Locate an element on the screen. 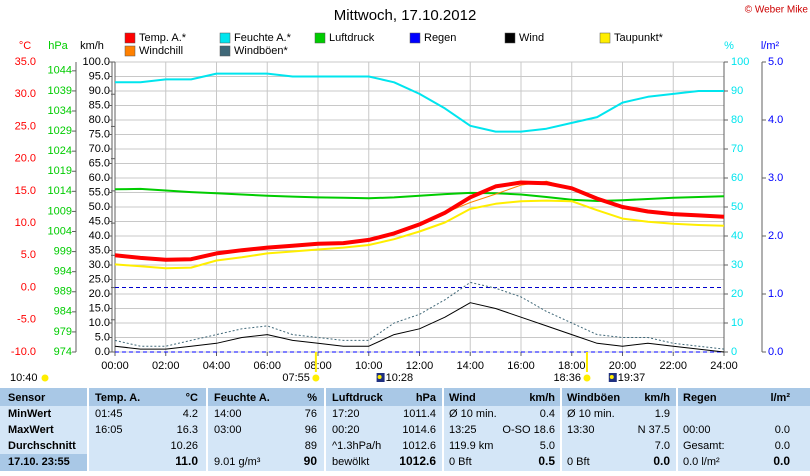  x-tick-label: 24:00 is located at coordinates (724, 366).